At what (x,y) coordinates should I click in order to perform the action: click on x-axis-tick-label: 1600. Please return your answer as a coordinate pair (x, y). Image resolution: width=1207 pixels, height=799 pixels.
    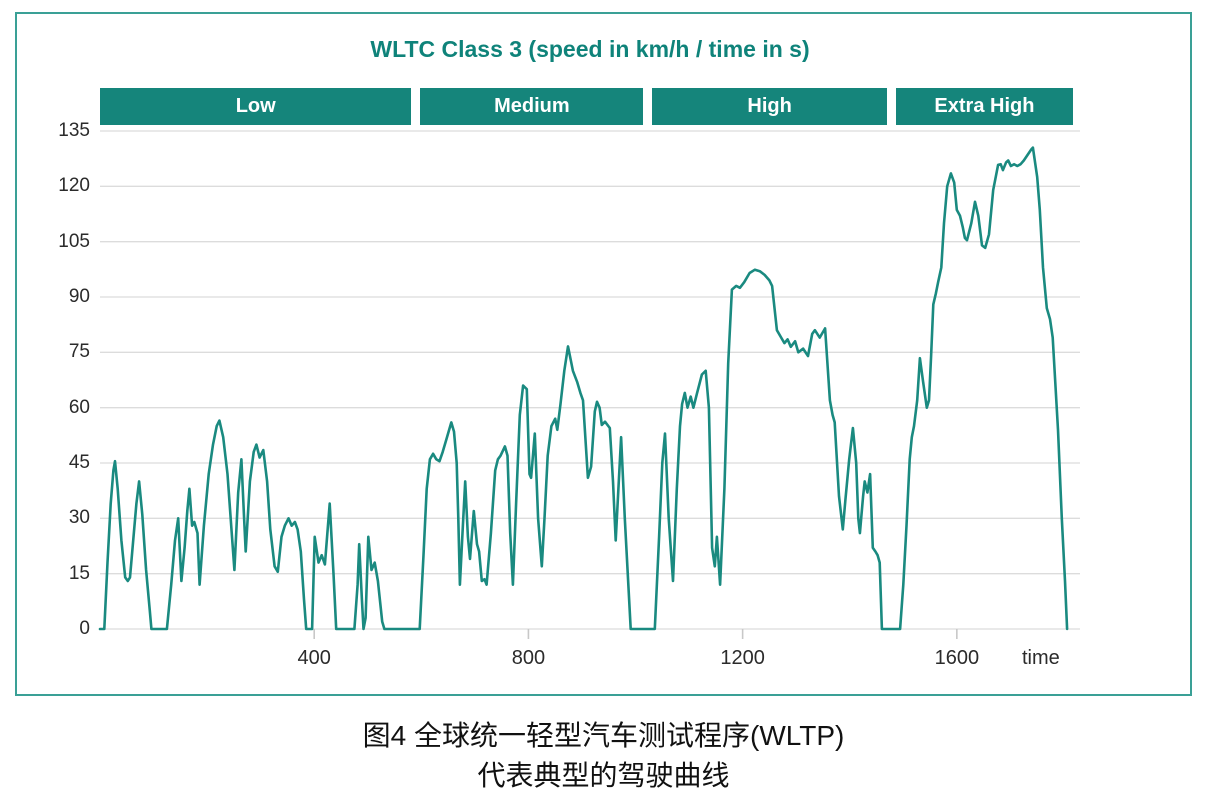
    Looking at the image, I should click on (957, 658).